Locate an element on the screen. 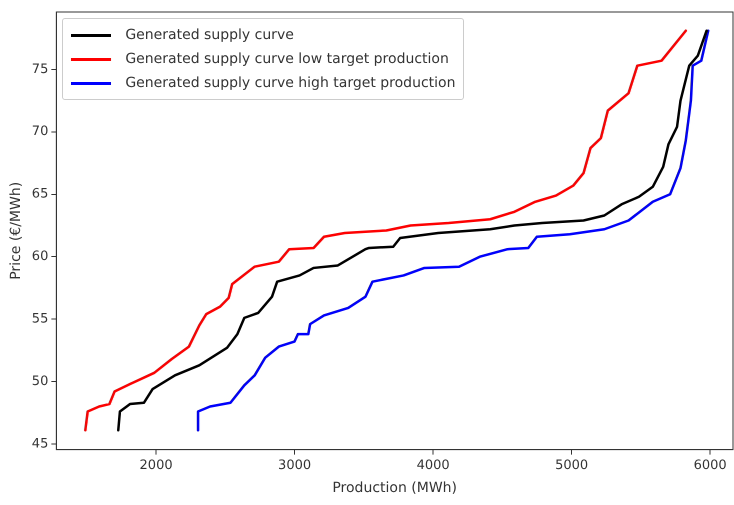 This screenshot has width=734, height=505. y-axis-title: Price (€/MWh) is located at coordinates (16, 231).